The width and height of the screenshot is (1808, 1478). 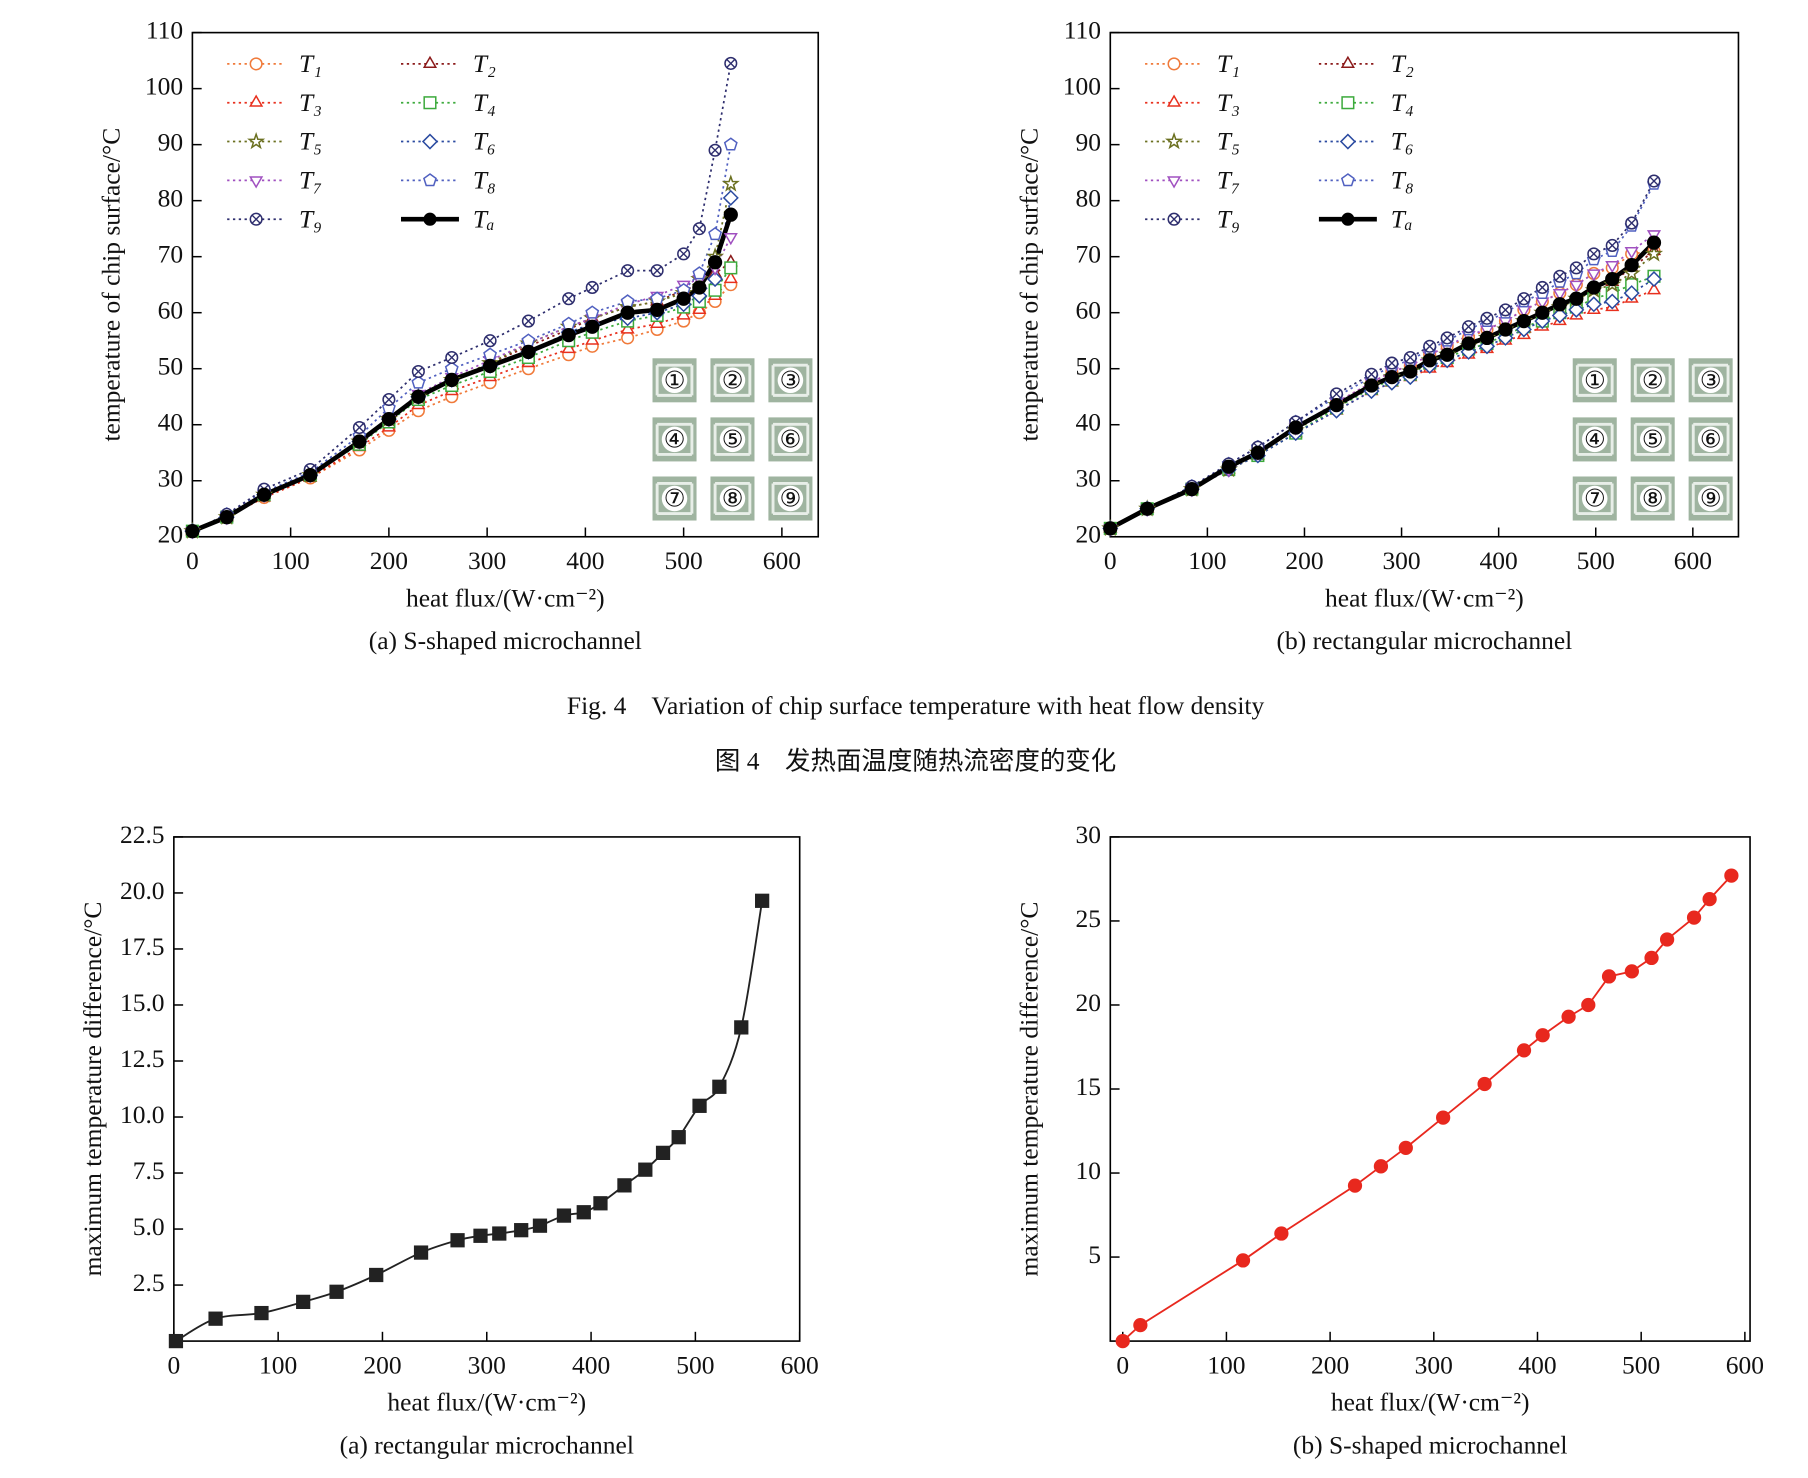 I want to click on x-tick-label: 100, so click(x=291, y=560).